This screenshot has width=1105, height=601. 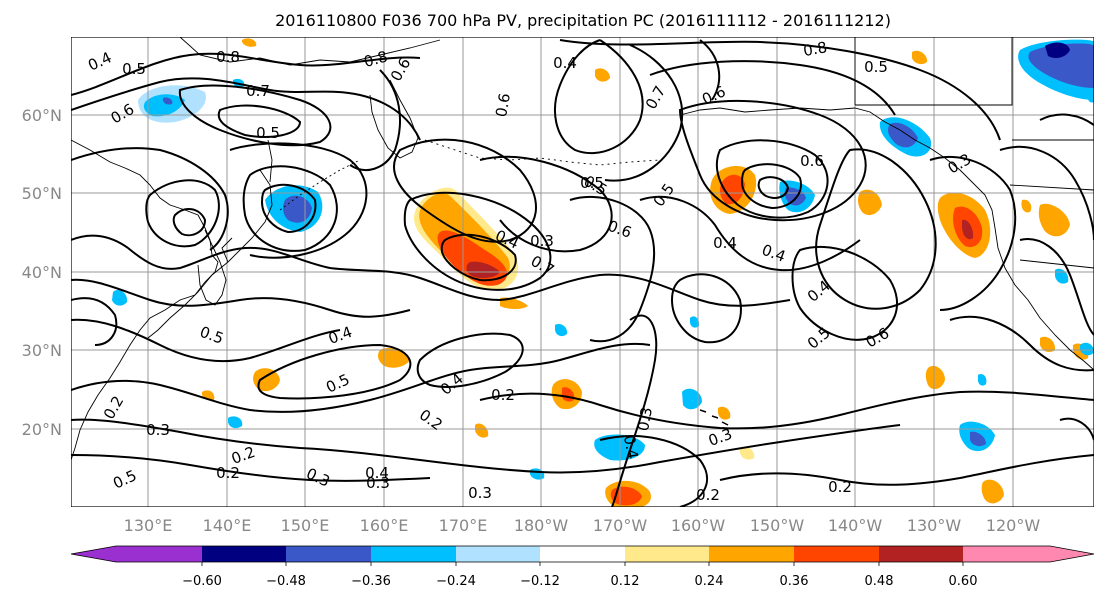 I want to click on colorbar-extend-low, so click(x=136, y=554).